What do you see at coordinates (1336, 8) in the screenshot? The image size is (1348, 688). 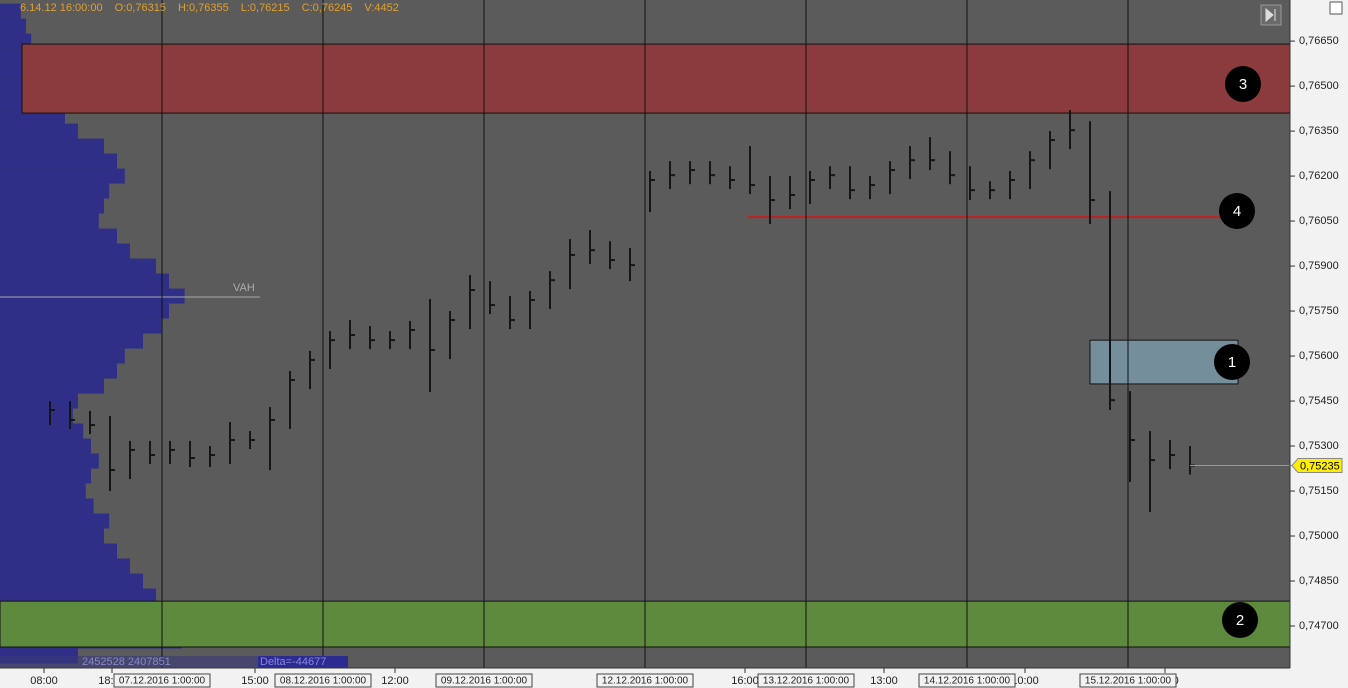 I see `panel-button` at bounding box center [1336, 8].